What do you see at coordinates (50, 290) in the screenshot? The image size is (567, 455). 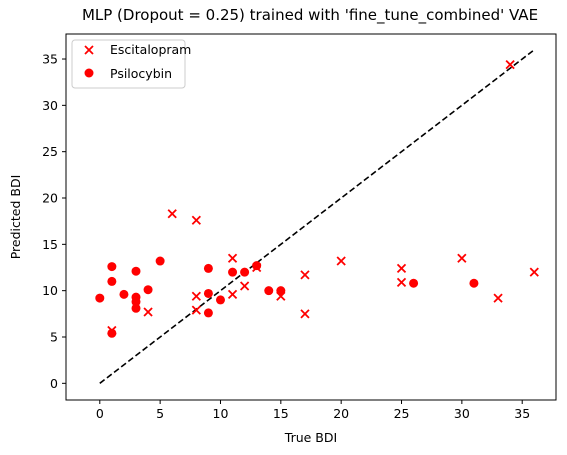 I see `y-tick-label: 10` at bounding box center [50, 290].